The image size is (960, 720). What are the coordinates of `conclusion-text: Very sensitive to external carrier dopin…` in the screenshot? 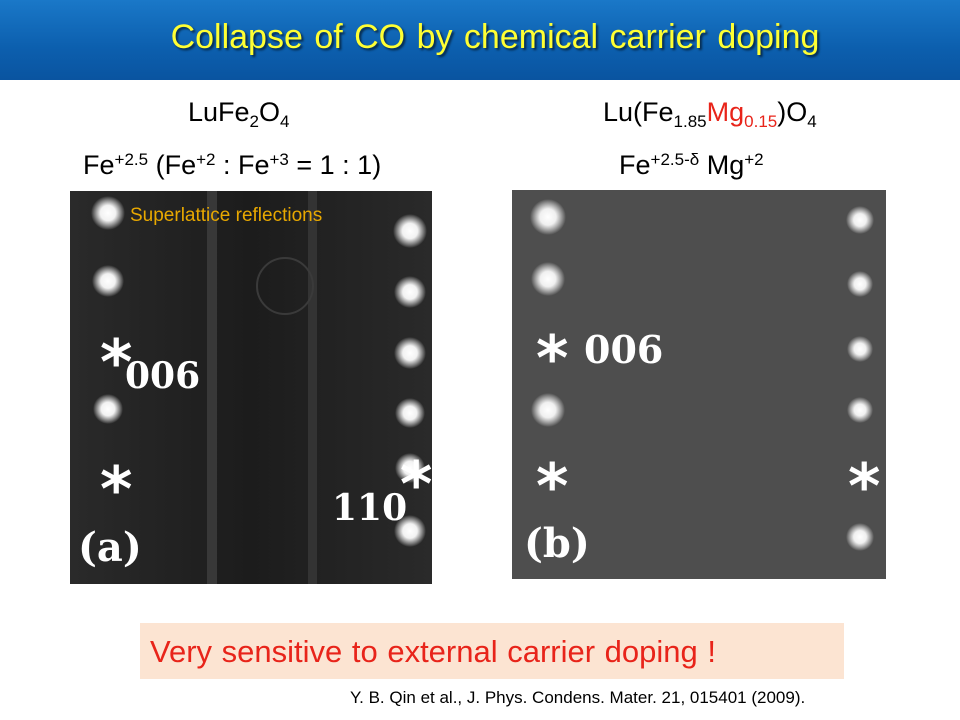 It's located at (433, 651).